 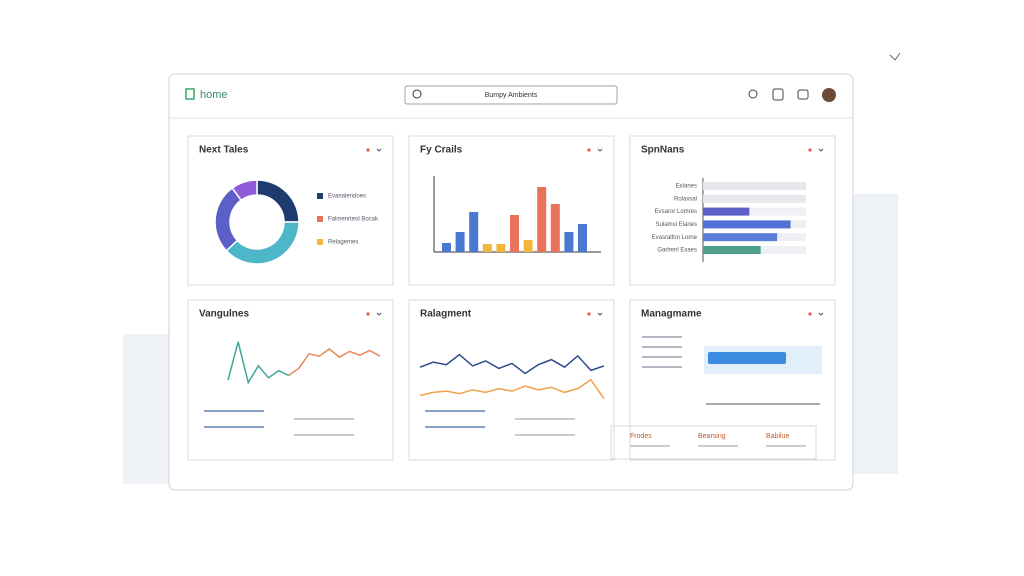 I want to click on card-title: Fy Crails, so click(x=441, y=150).